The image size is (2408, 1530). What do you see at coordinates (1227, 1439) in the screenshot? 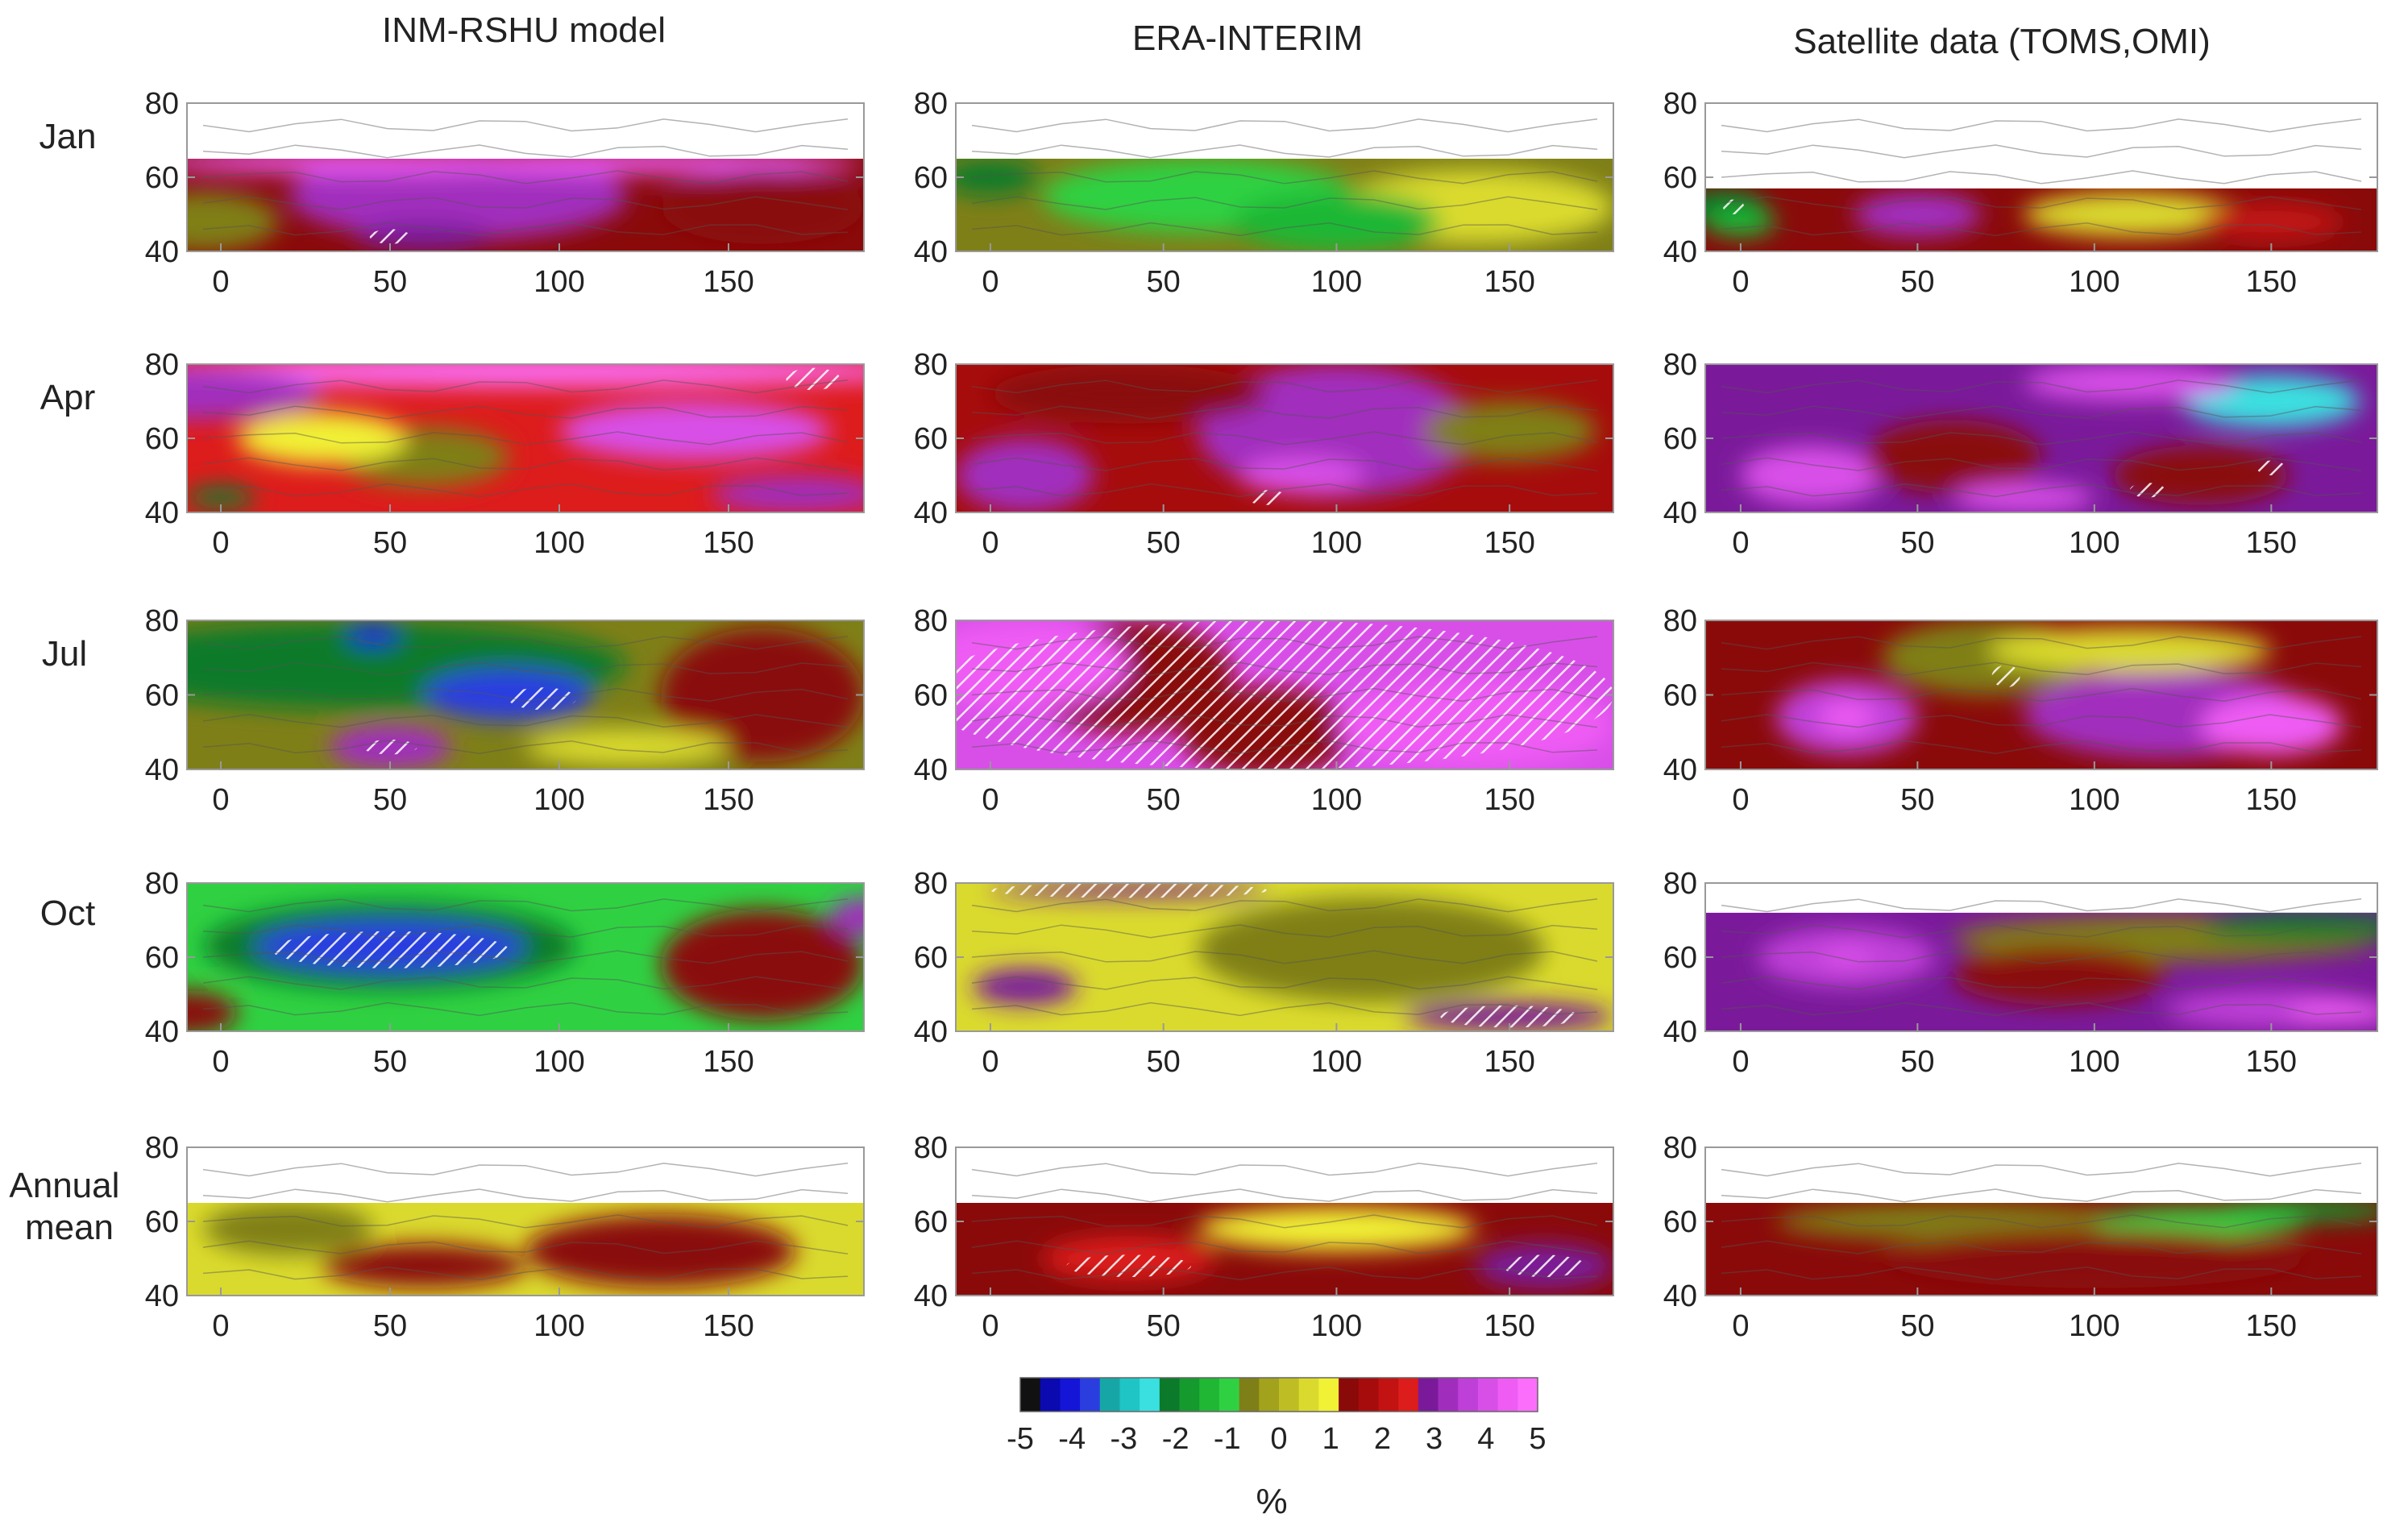
I see `colorbar-tick-label: -1` at bounding box center [1227, 1439].